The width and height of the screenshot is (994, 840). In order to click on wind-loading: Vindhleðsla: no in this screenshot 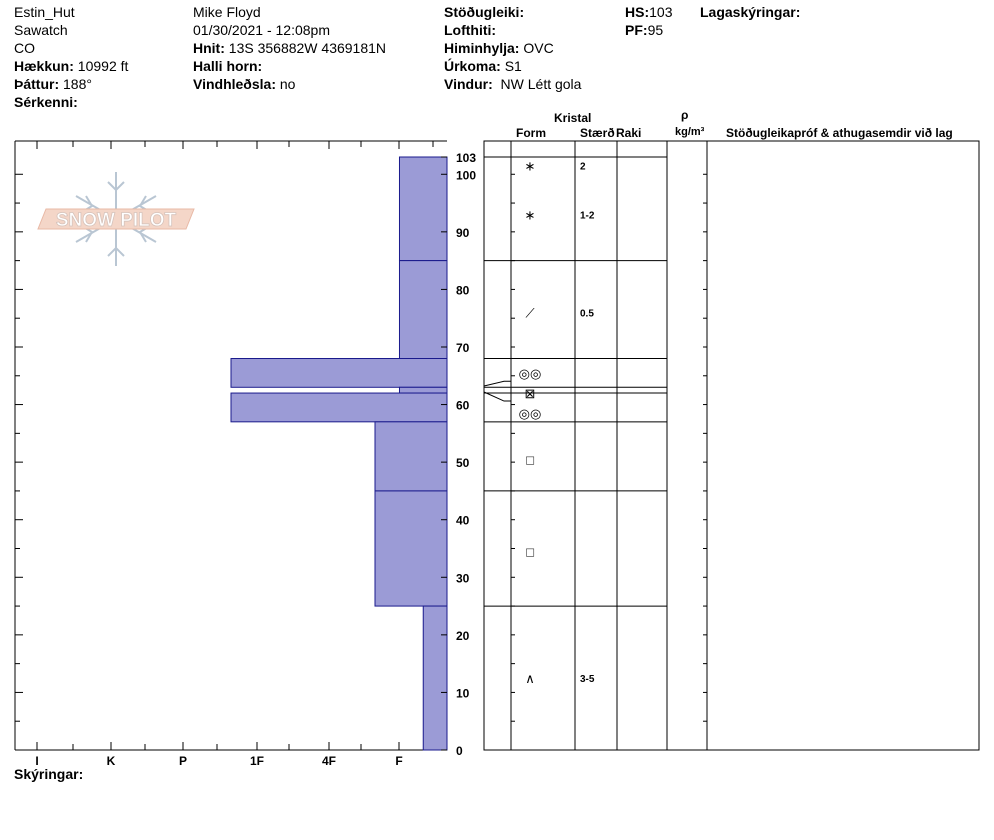, I will do `click(244, 84)`.